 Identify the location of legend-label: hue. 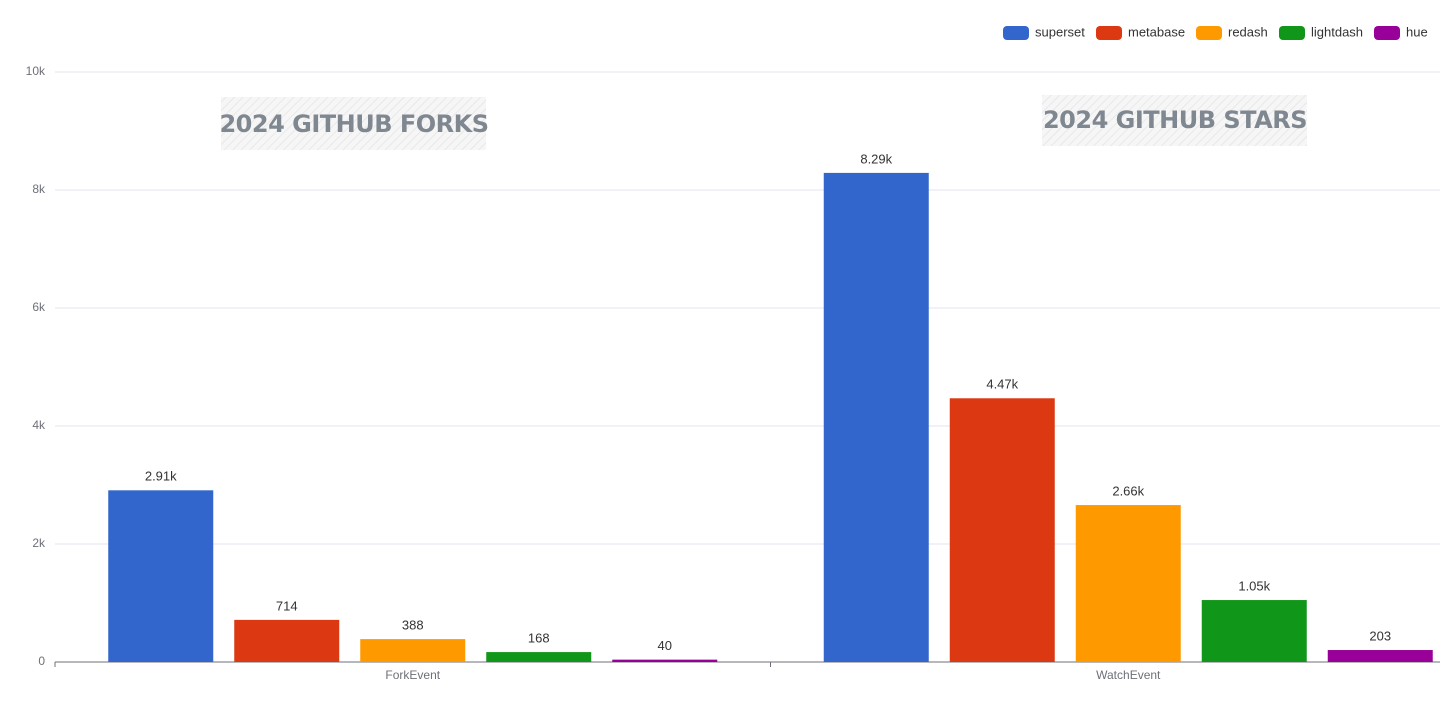
(1417, 31).